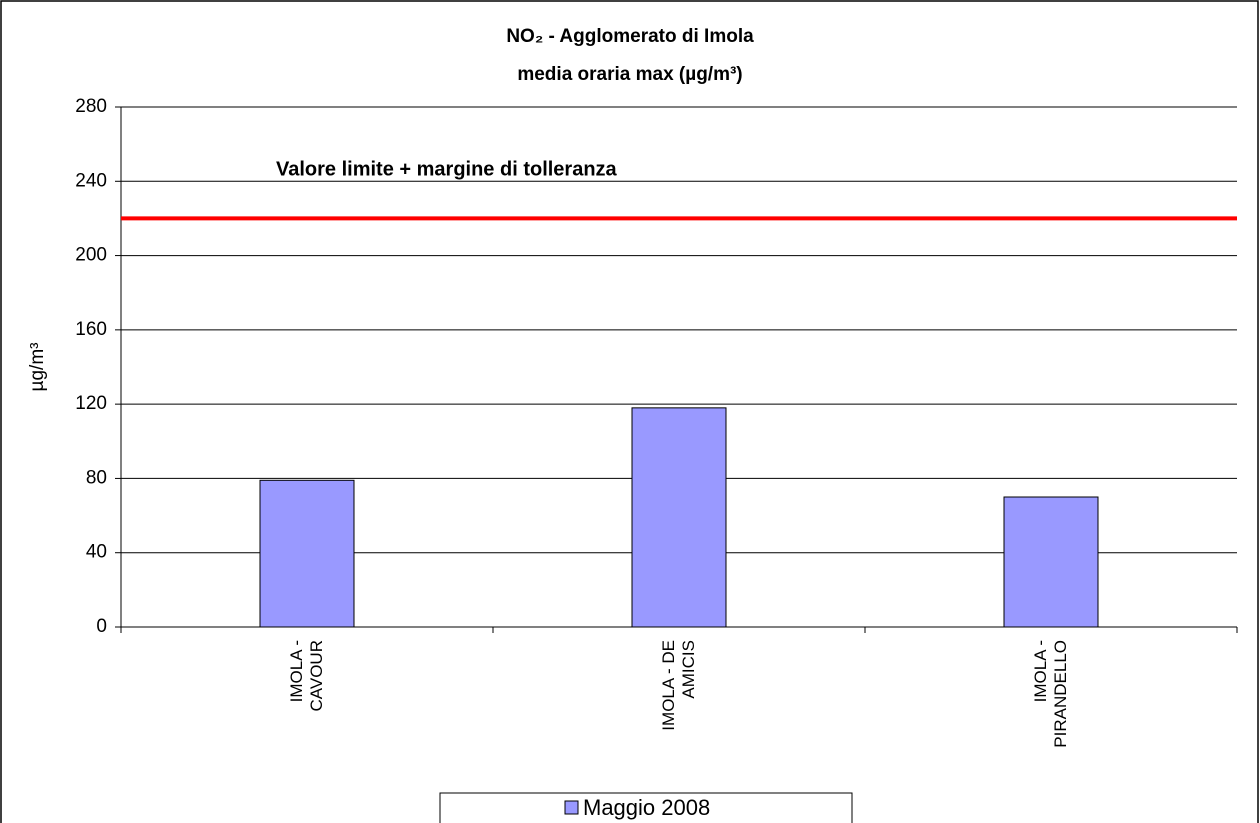  Describe the element at coordinates (306, 676) in the screenshot. I see `x-tick-label: IMOLA - CAVOUR` at that location.